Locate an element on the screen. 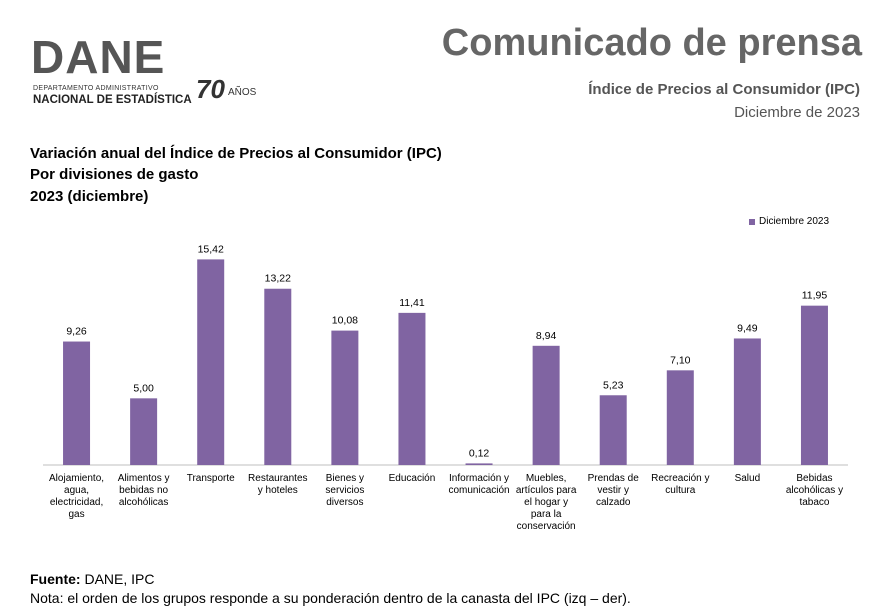 Image resolution: width=882 pixels, height=607 pixels. legend-swatch is located at coordinates (752, 221).